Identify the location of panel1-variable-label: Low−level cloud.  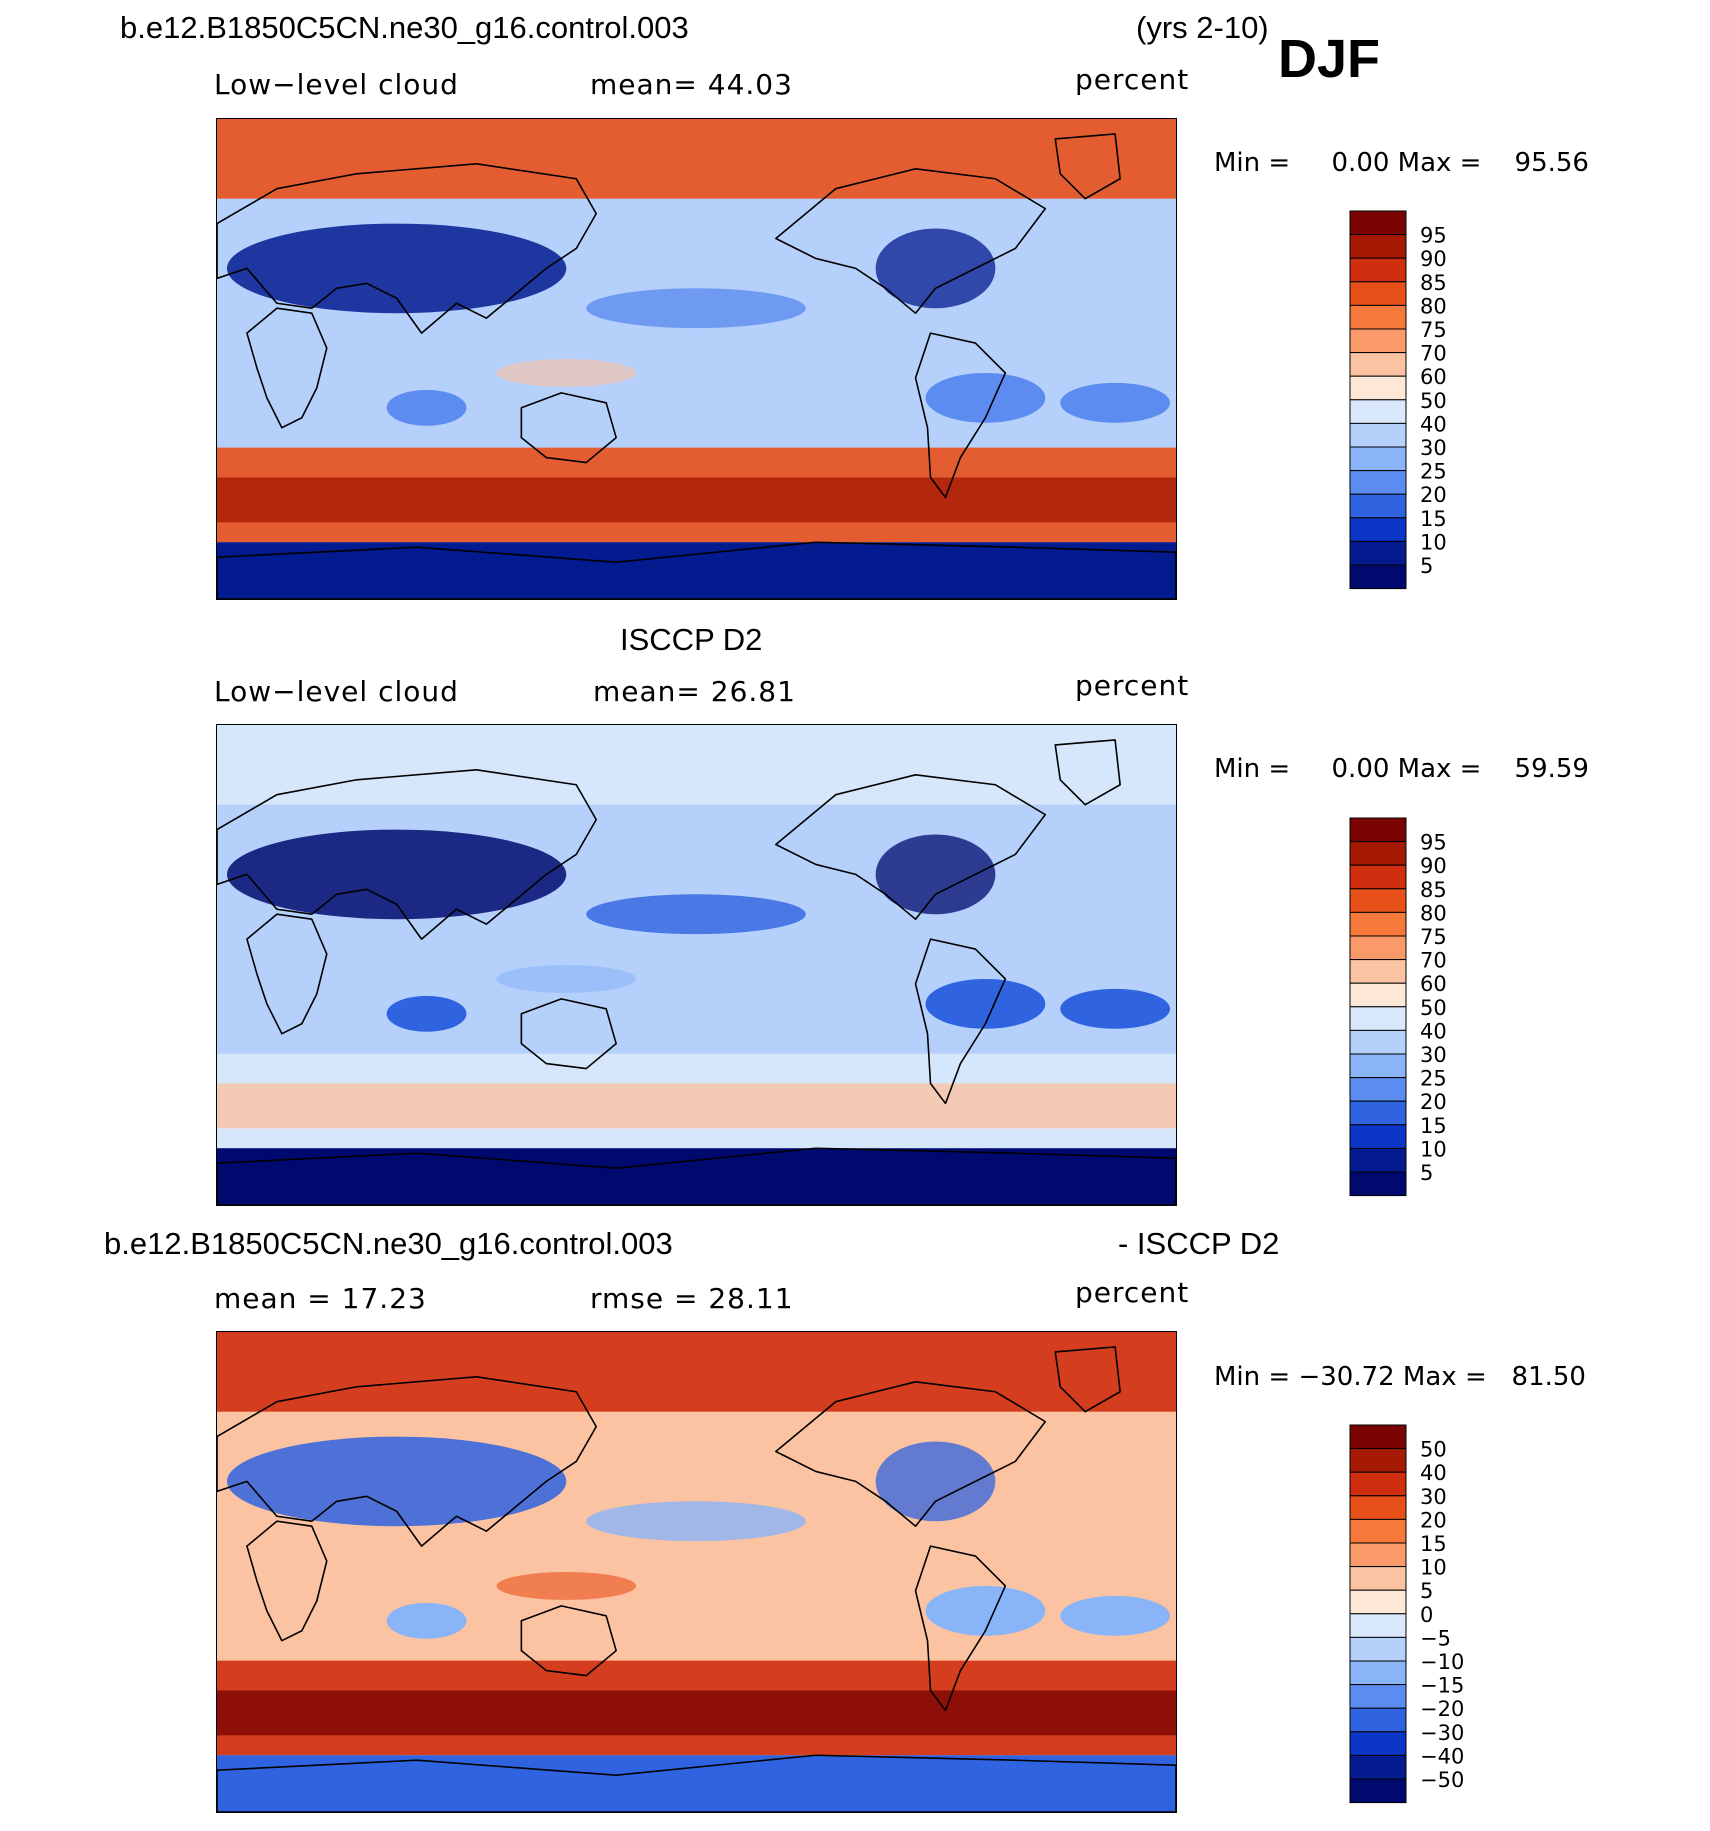
(336, 84).